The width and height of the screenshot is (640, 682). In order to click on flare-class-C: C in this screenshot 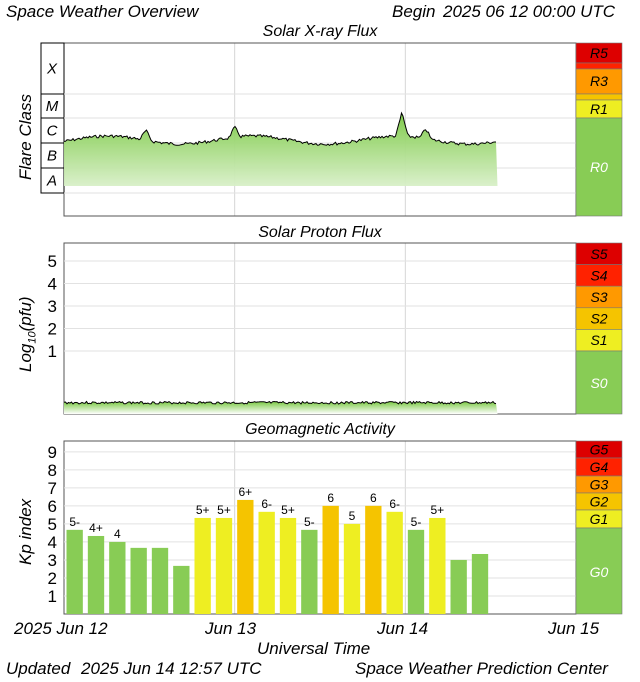, I will do `click(52, 131)`.